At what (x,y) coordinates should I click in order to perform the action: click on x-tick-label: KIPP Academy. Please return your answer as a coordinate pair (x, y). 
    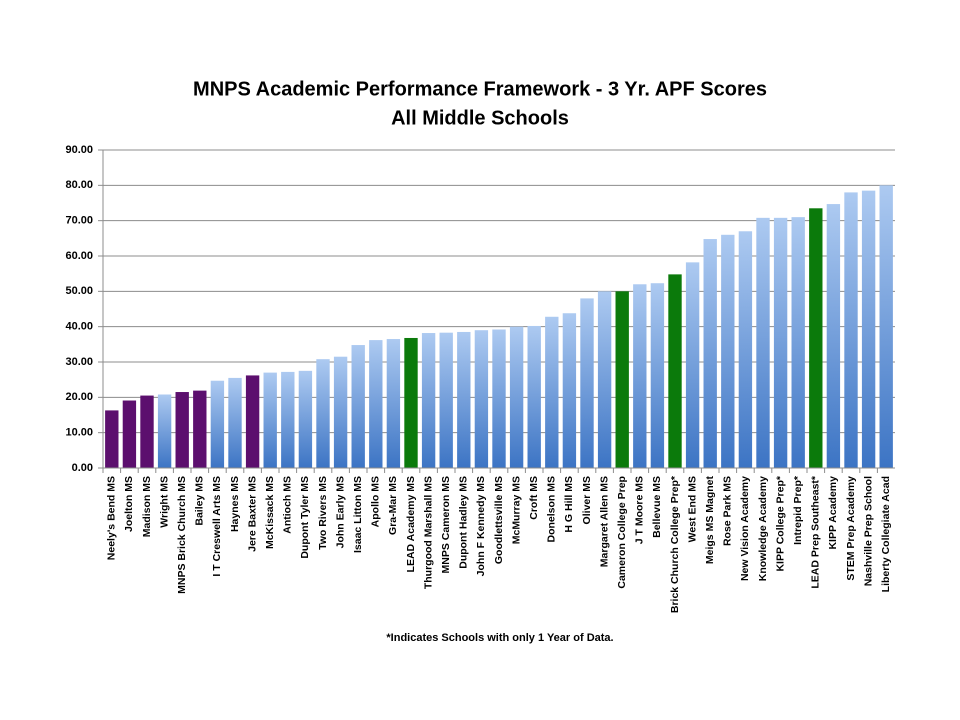
    Looking at the image, I should click on (833, 513).